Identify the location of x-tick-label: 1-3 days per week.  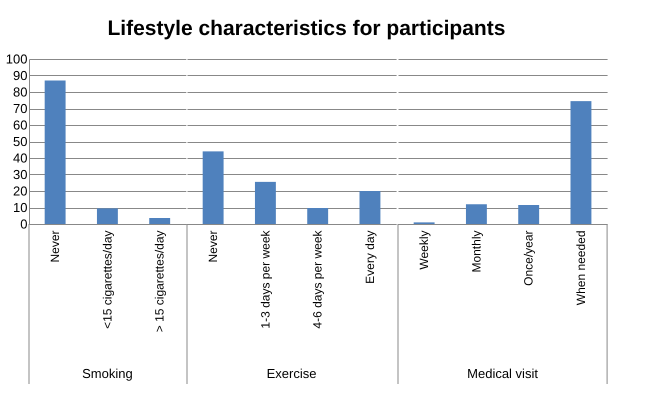
(265, 279).